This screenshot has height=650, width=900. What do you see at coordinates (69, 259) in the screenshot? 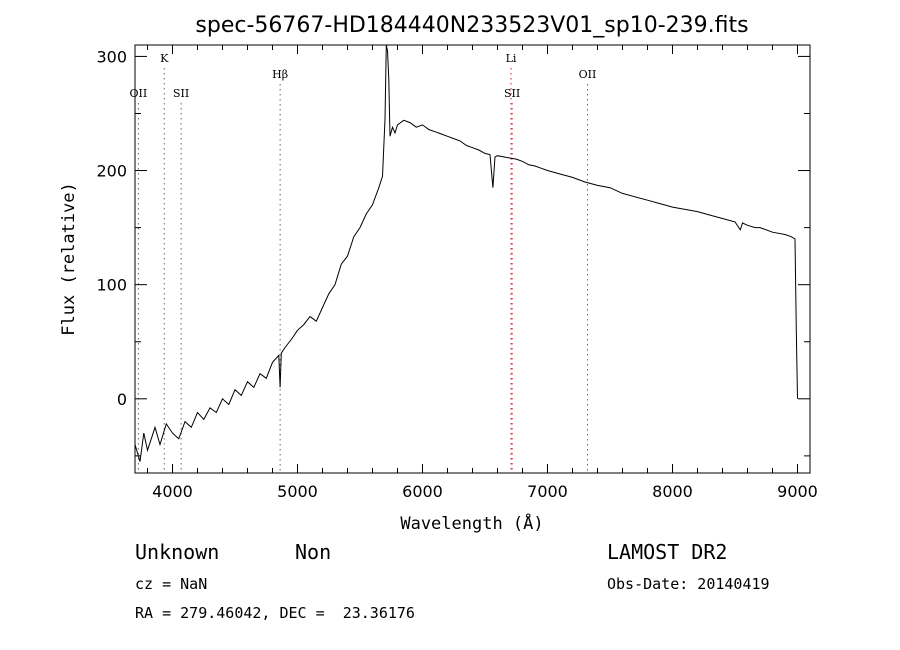
I see `y-axis-label: Flux (relative)` at bounding box center [69, 259].